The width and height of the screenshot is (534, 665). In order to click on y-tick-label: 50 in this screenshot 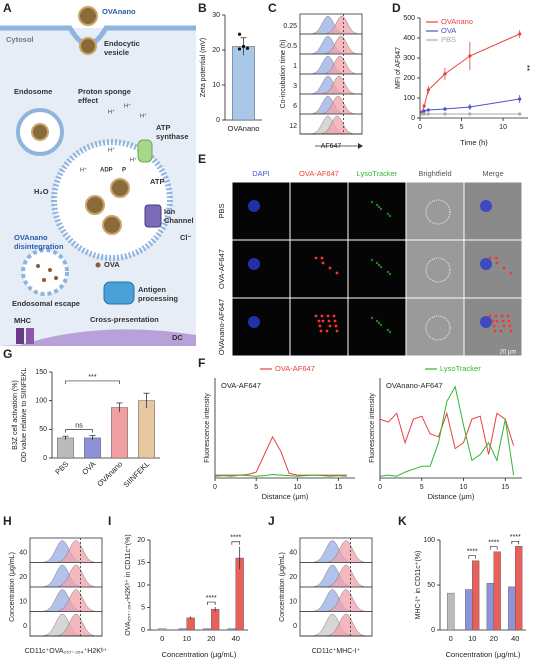, I will do `click(43, 429)`.